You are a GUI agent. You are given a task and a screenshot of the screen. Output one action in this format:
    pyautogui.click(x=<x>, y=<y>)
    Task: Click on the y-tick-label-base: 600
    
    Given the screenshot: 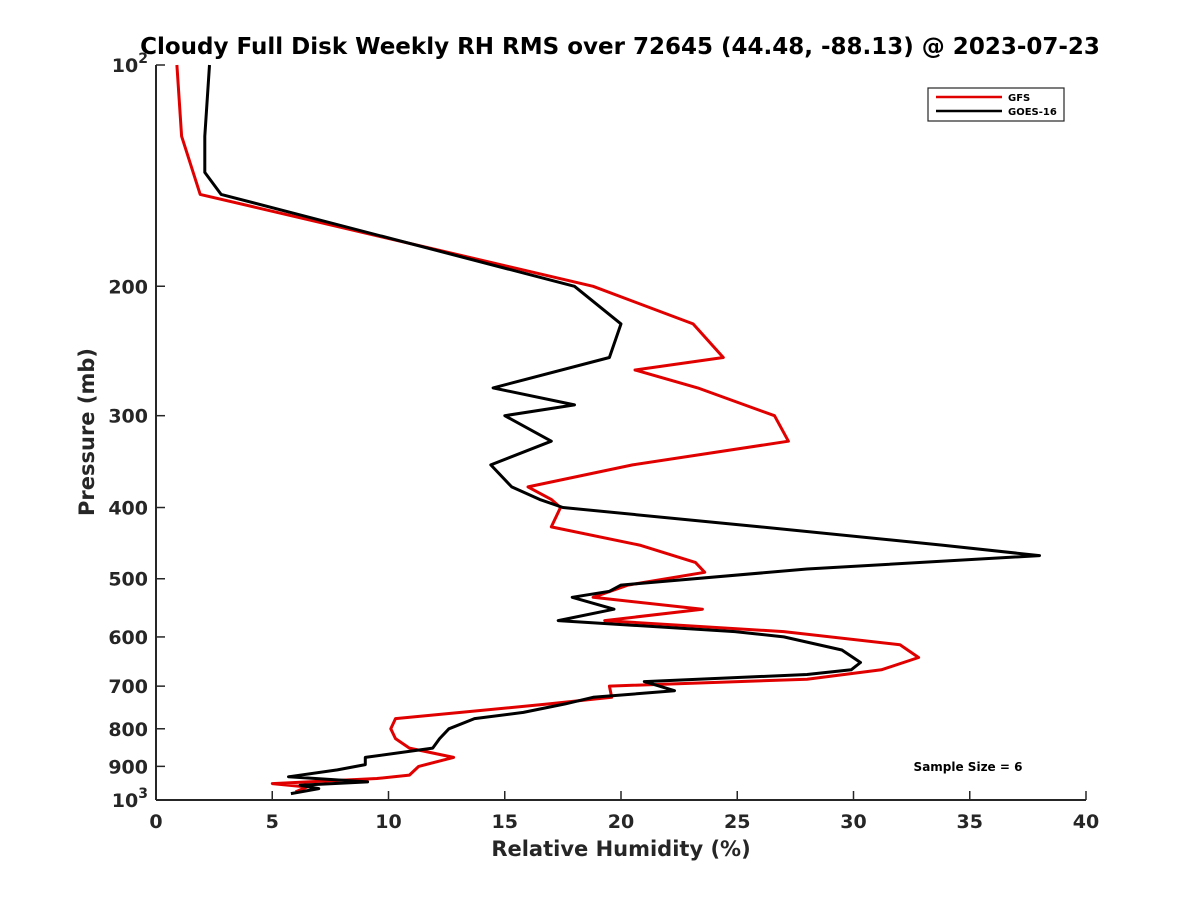 What is the action you would take?
    pyautogui.click(x=128, y=638)
    